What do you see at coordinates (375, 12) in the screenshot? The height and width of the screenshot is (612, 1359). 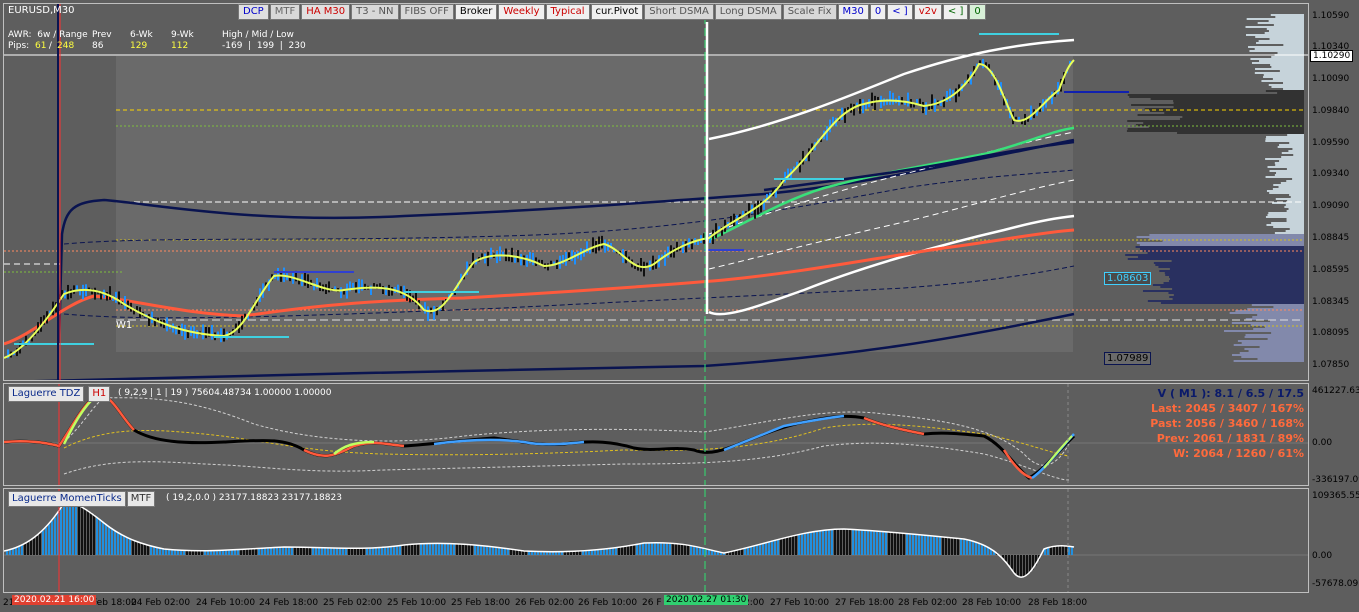 I see `toolbar-button-t3-nn-3: T3 - NN` at bounding box center [375, 12].